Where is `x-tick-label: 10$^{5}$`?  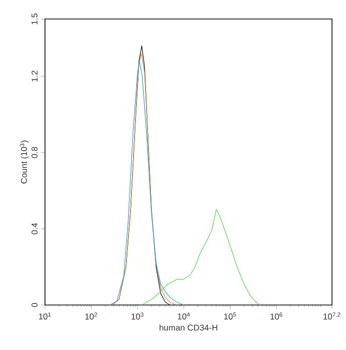
x-tick-label: 10$^{5}$ is located at coordinates (230, 316).